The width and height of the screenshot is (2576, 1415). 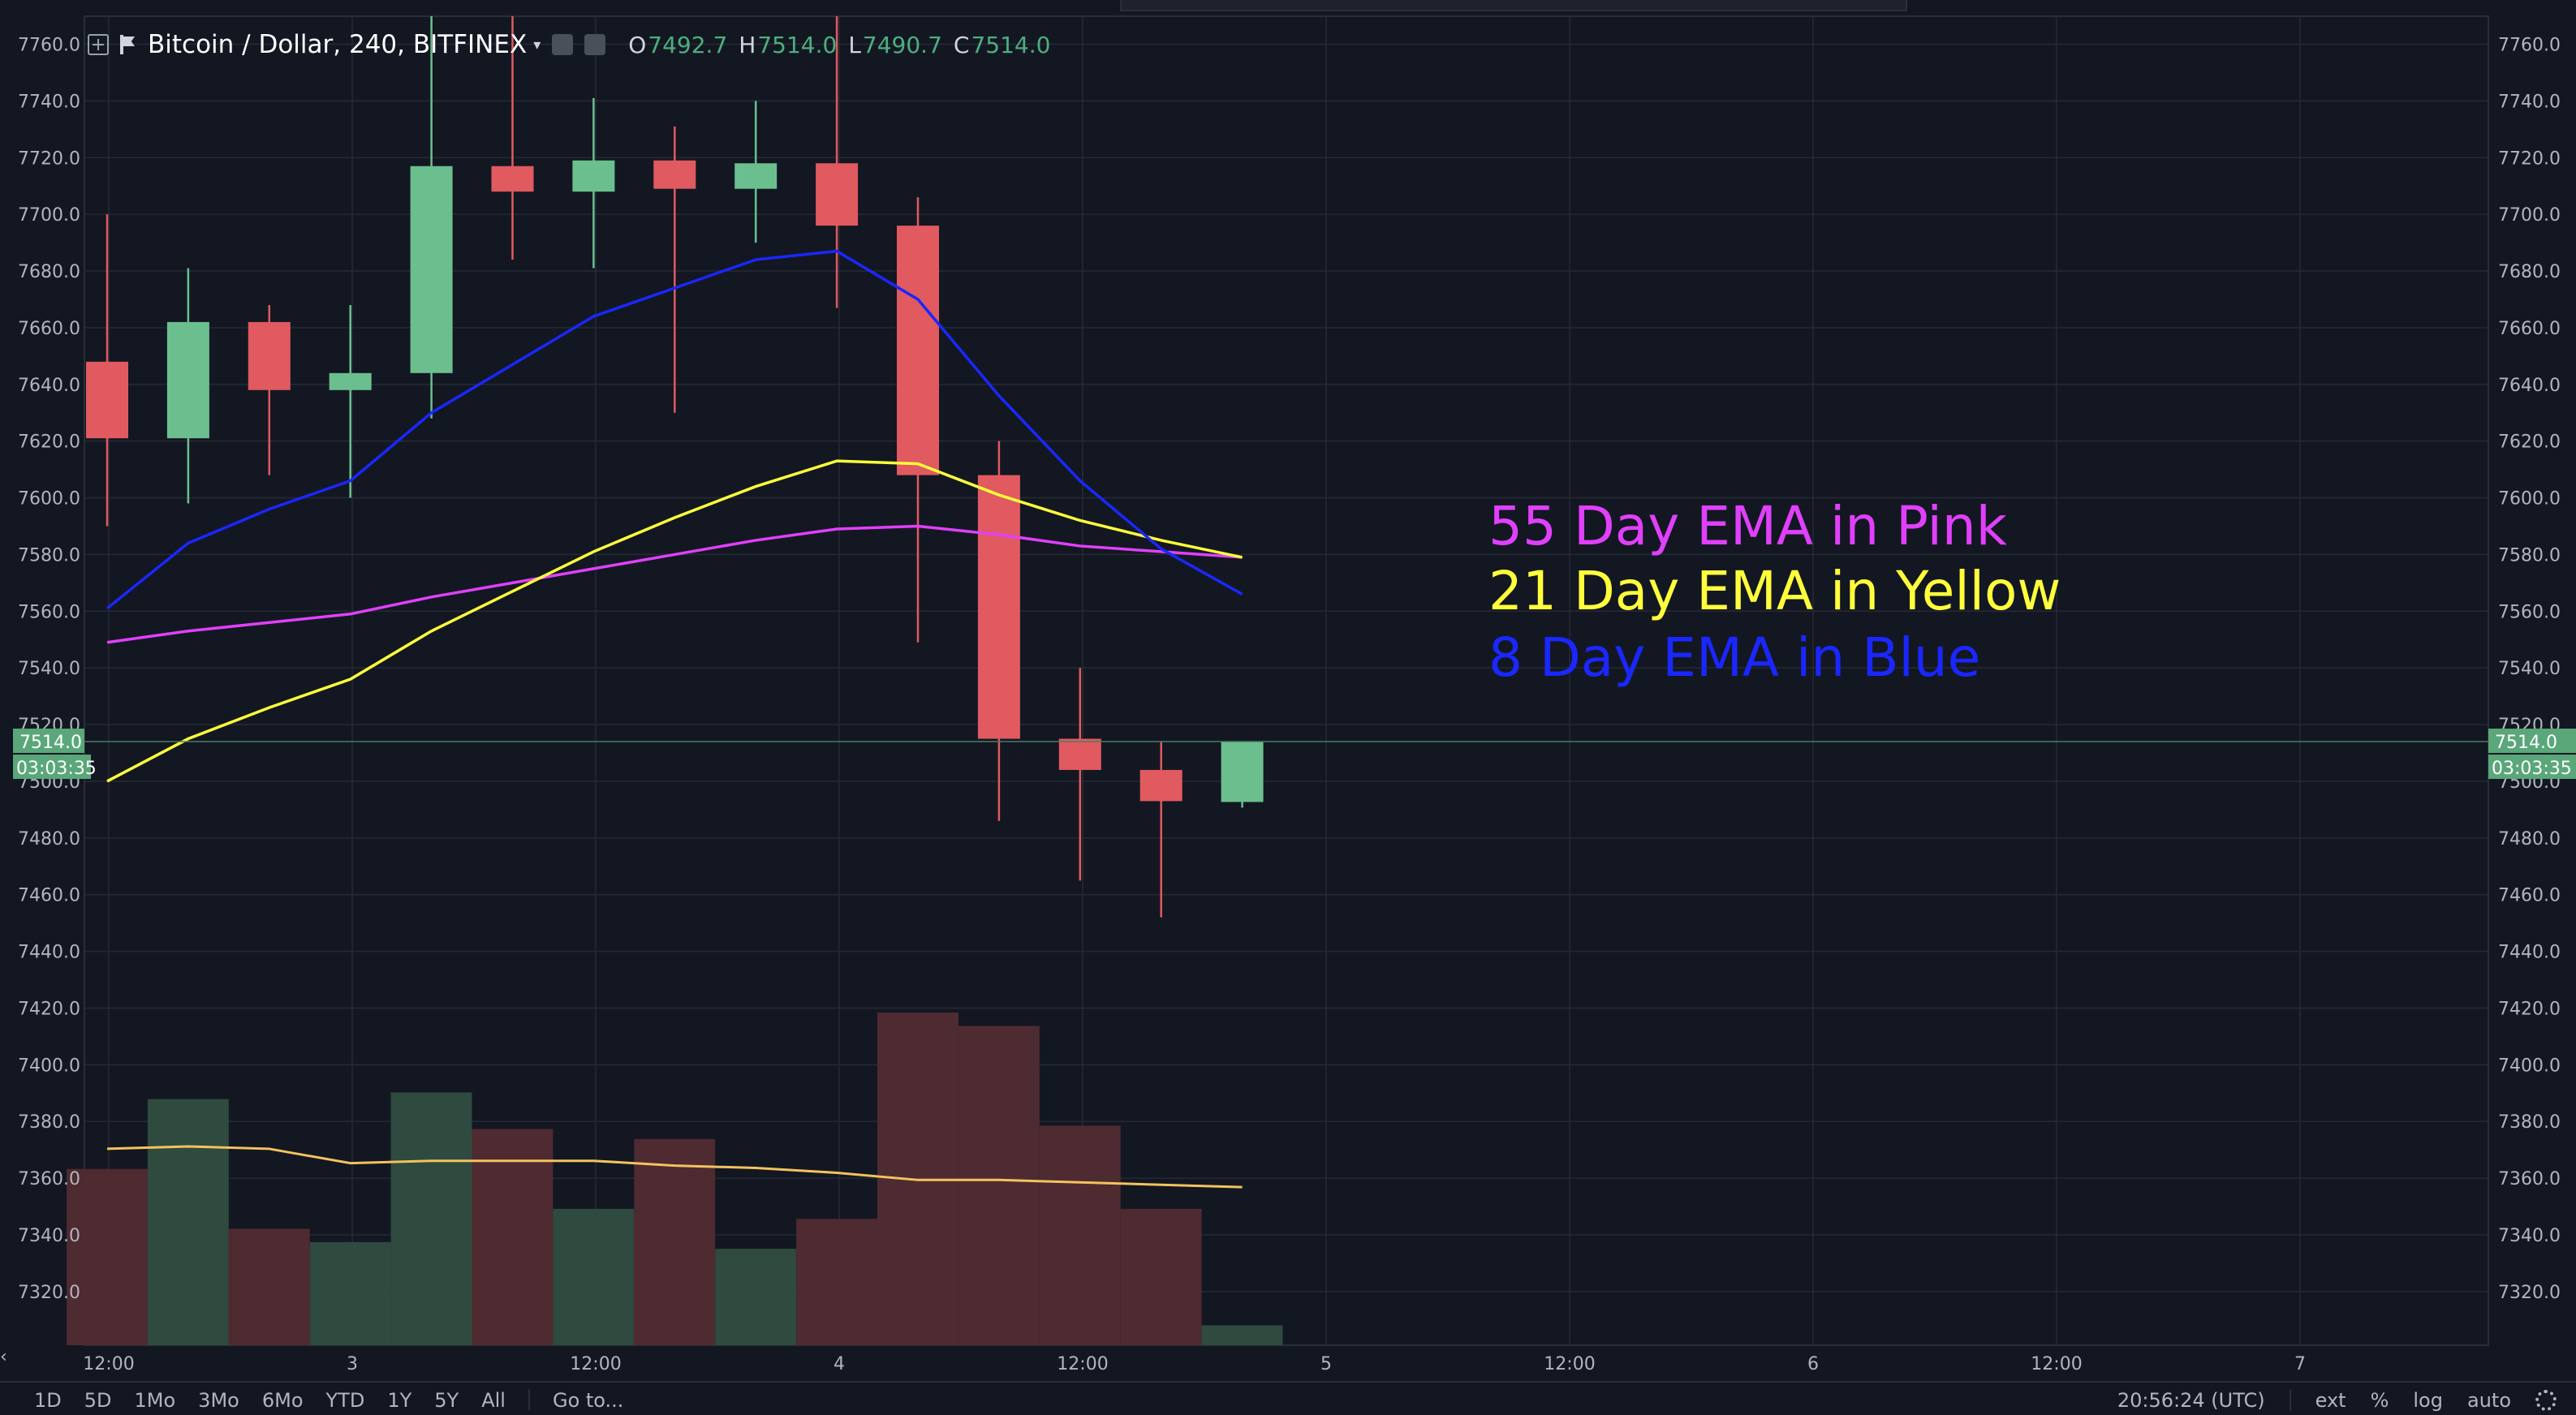 What do you see at coordinates (494, 1400) in the screenshot?
I see `range-all: All` at bounding box center [494, 1400].